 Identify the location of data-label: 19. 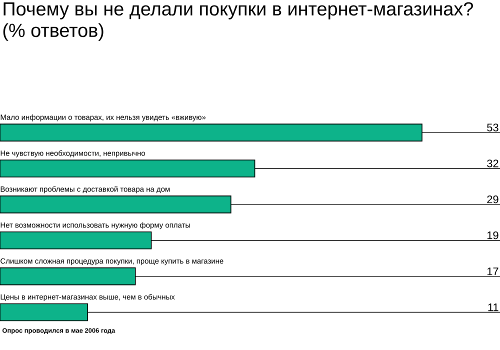
(492, 235).